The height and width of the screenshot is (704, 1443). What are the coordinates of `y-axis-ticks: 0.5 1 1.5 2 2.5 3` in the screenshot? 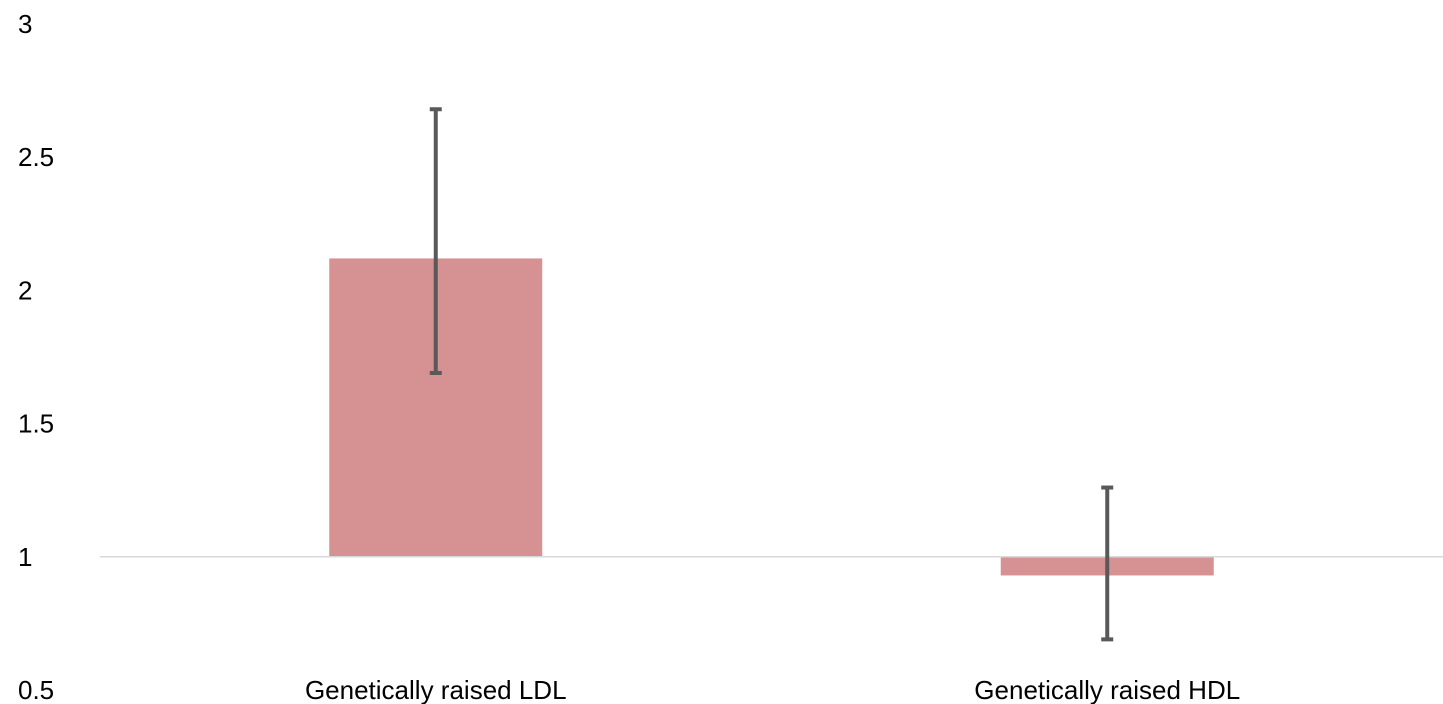 It's located at (36, 356).